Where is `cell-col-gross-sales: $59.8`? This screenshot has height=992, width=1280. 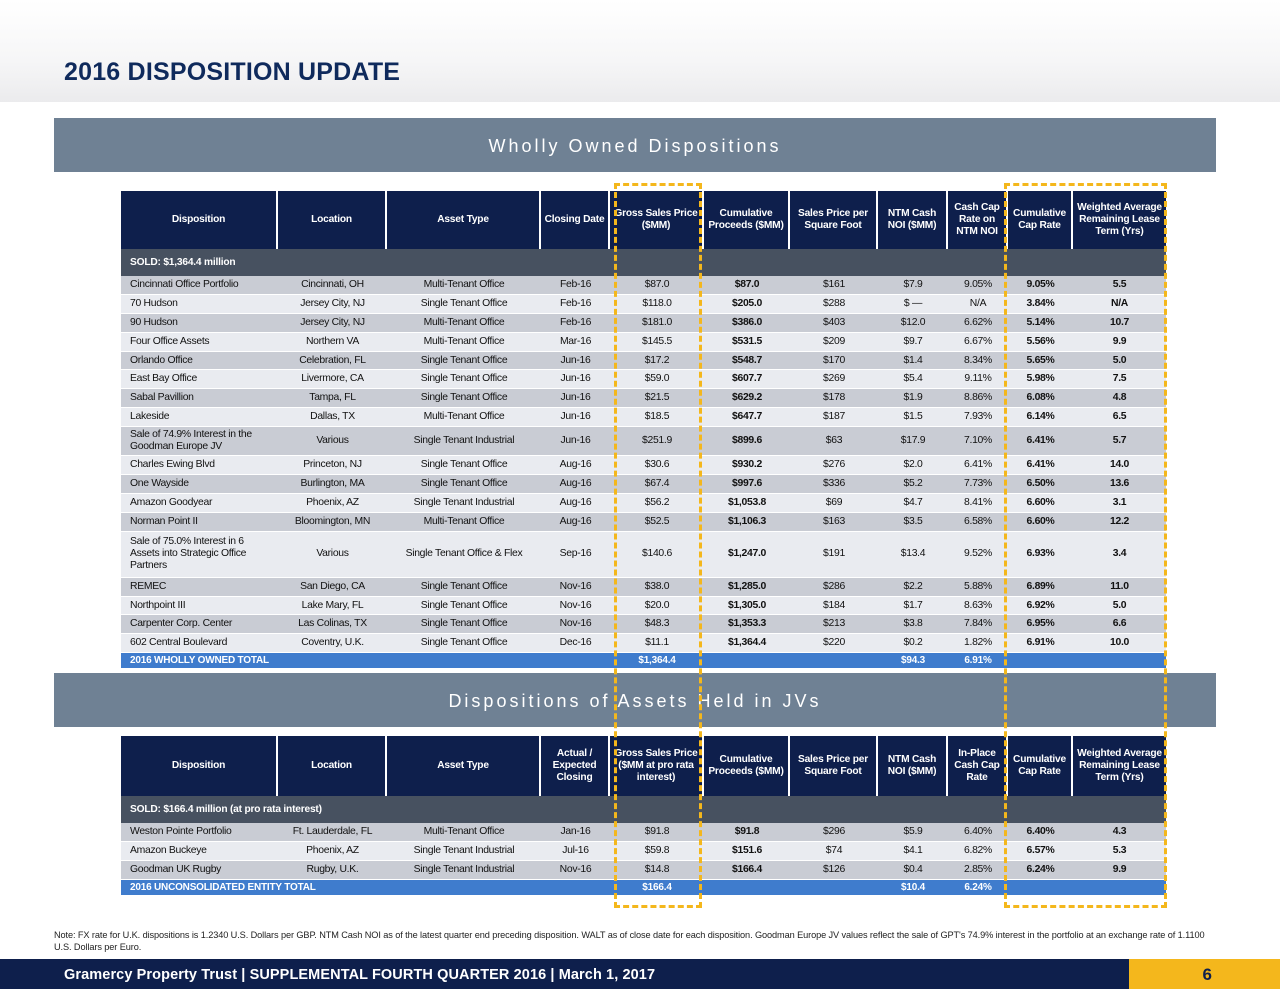
cell-col-gross-sales: $59.8 is located at coordinates (657, 850).